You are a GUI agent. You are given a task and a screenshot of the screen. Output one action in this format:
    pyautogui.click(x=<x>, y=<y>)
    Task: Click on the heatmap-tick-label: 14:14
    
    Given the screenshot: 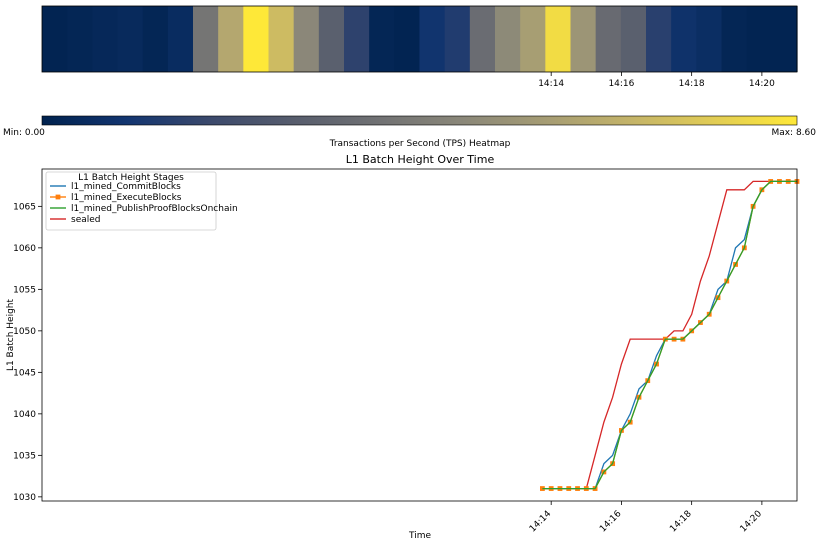 What is the action you would take?
    pyautogui.click(x=551, y=84)
    